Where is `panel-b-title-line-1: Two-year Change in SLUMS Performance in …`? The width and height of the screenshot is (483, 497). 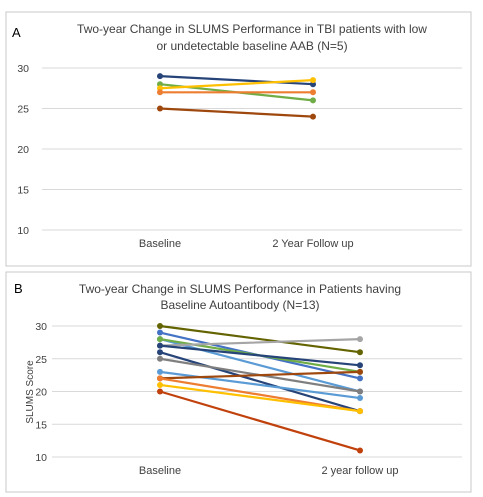 panel-b-title-line-1: Two-year Change in SLUMS Performance in … is located at coordinates (240, 289).